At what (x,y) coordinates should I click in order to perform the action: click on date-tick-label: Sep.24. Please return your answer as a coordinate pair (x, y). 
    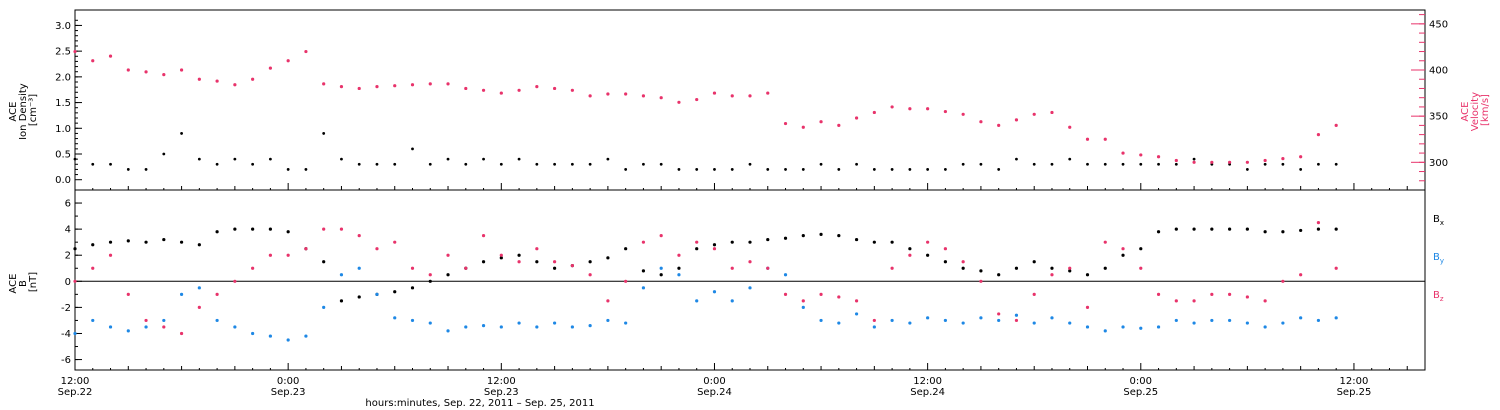
    Looking at the image, I should click on (927, 392).